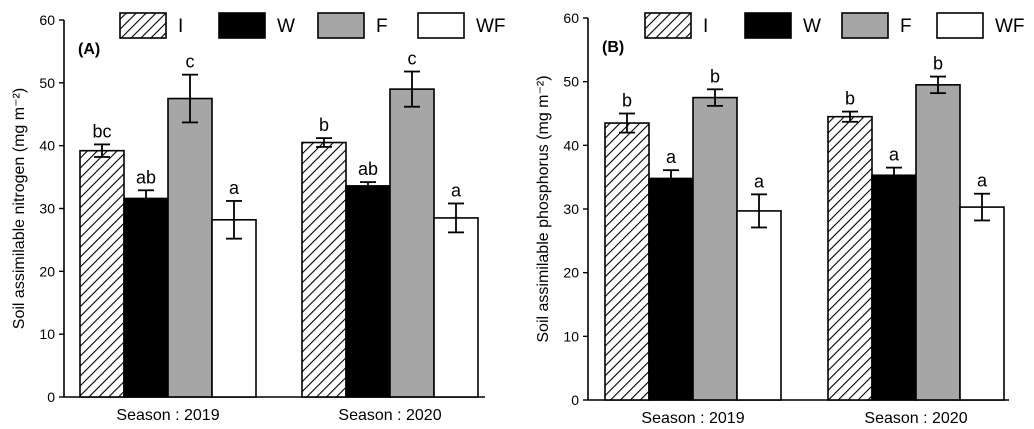  What do you see at coordinates (960, 25) in the screenshot?
I see `panel-b-legend-swatch-wf` at bounding box center [960, 25].